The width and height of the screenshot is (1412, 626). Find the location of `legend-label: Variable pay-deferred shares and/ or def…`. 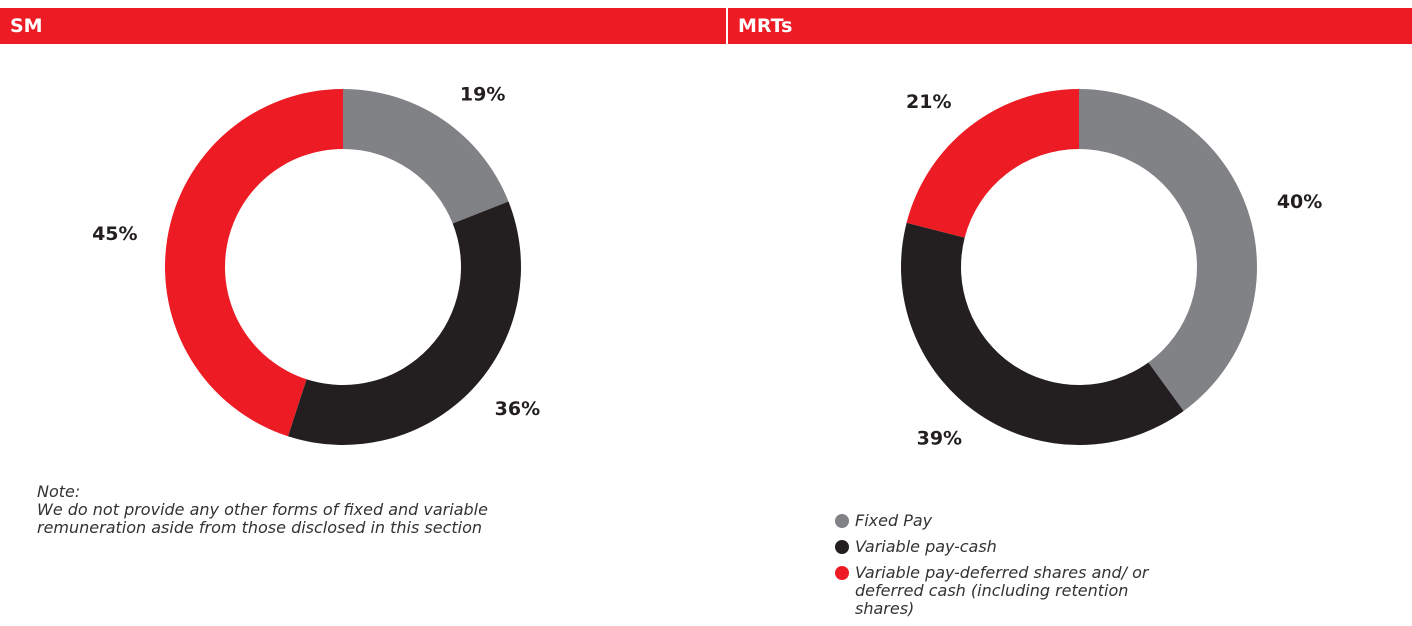

legend-label: Variable pay-deferred shares and/ or def… is located at coordinates (1002, 590).